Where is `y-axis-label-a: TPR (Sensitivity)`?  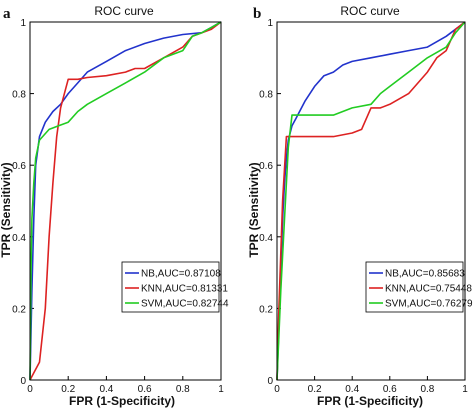
y-axis-label-a: TPR (Sensitivity) is located at coordinates (6, 209).